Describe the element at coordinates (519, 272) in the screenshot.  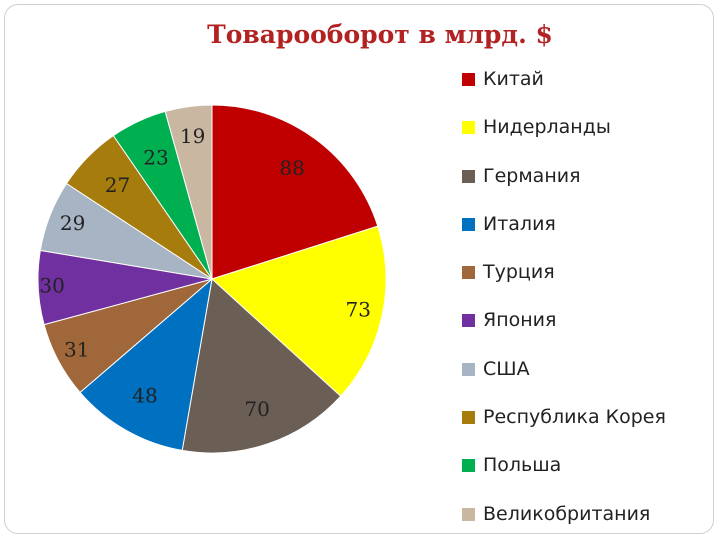
I see `legend-label: Турция` at that location.